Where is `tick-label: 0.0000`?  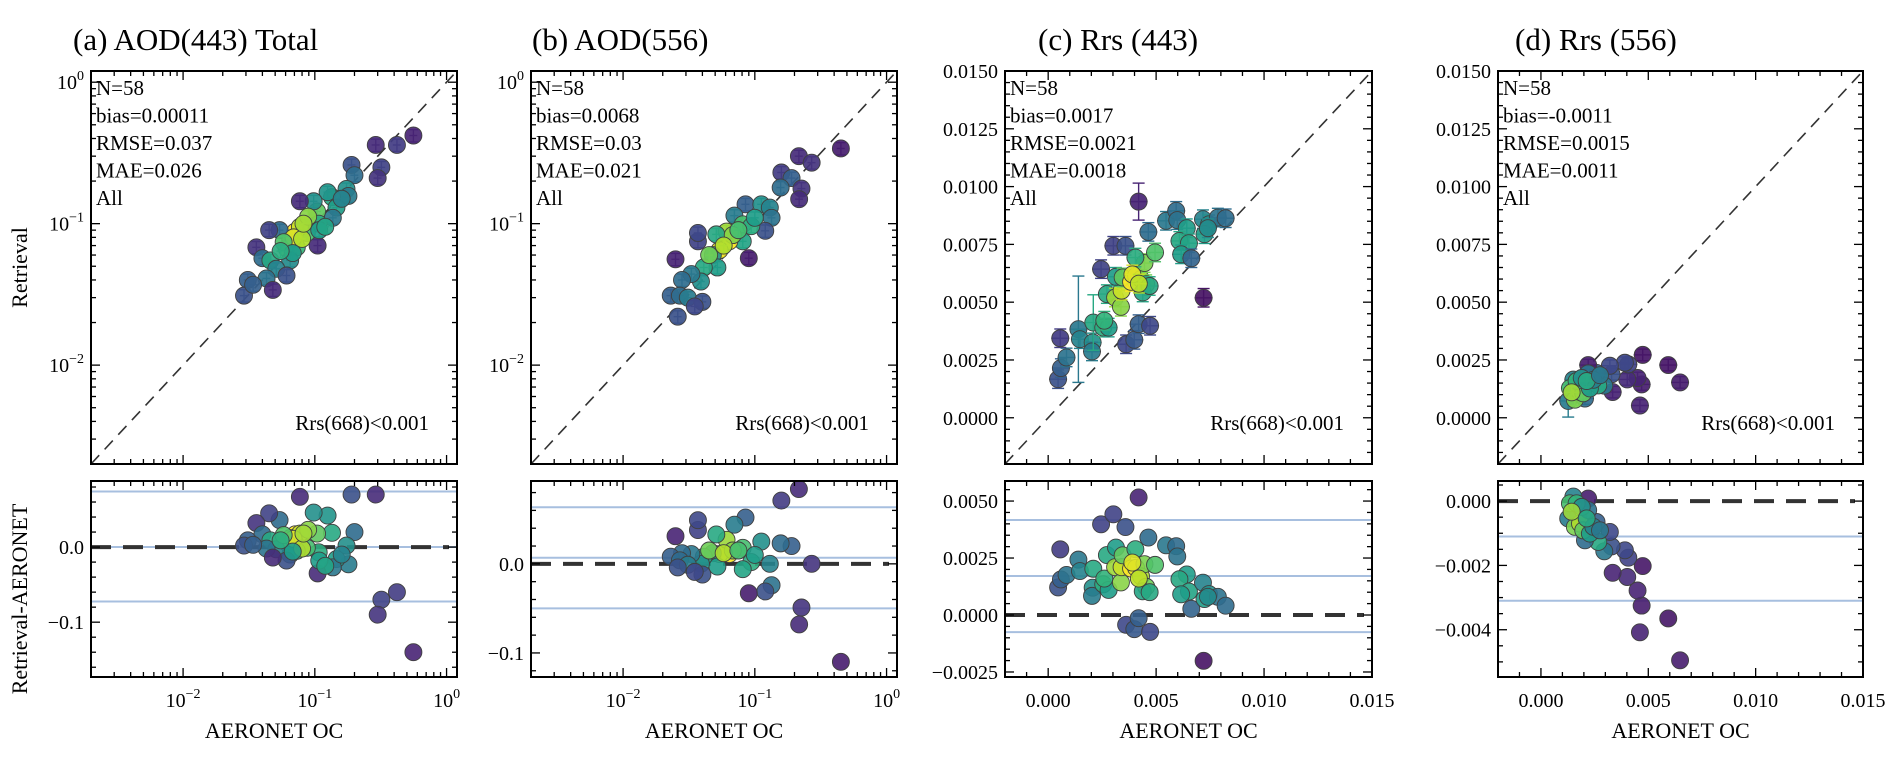
tick-label: 0.0000 is located at coordinates (970, 419).